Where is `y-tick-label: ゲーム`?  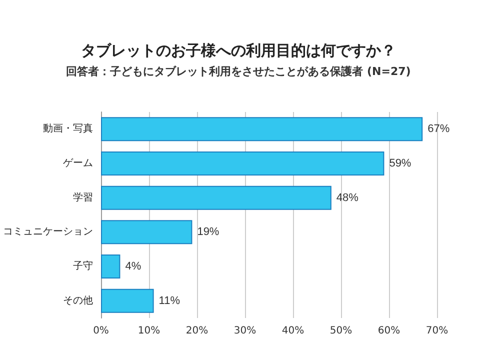
y-tick-label: ゲーム is located at coordinates (78, 163).